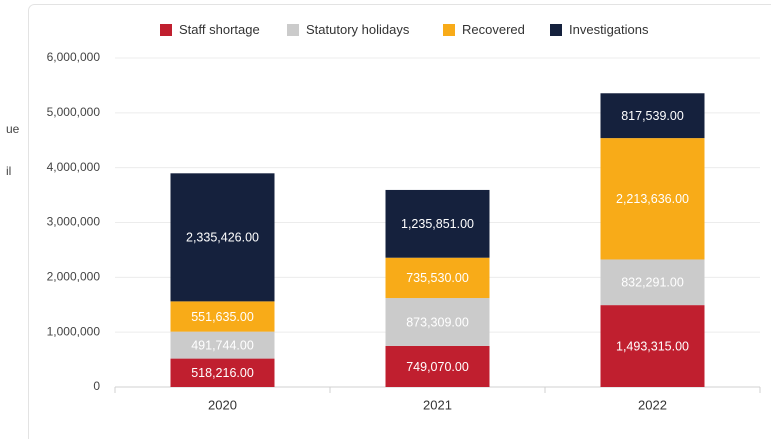 This screenshot has width=771, height=439. What do you see at coordinates (219, 29) in the screenshot?
I see `legend-label: Staff shortage` at bounding box center [219, 29].